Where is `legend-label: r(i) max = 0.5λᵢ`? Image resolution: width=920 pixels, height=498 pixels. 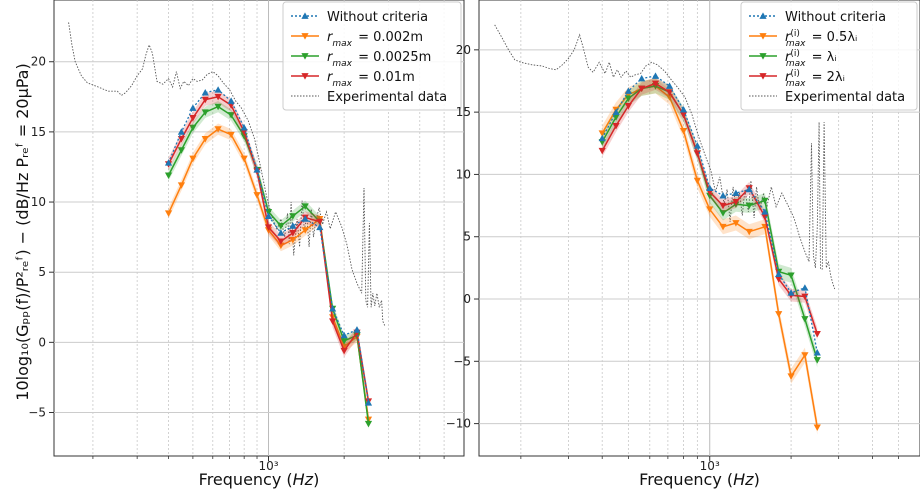 legend-label: r(i) max = 0.5λᵢ is located at coordinates (821, 39).